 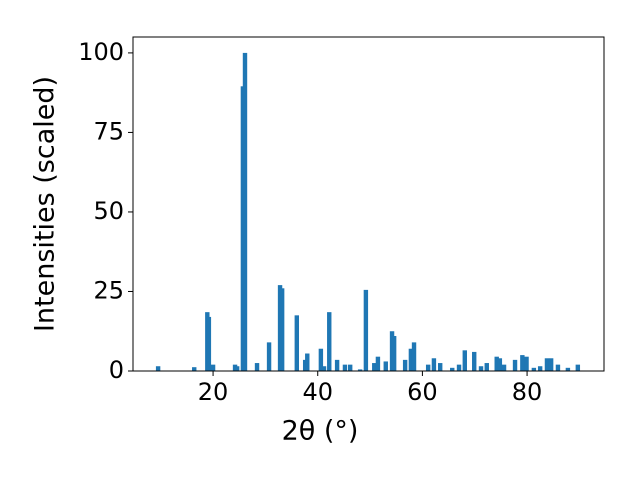 I want to click on y-tick-label: 0, so click(x=116, y=370).